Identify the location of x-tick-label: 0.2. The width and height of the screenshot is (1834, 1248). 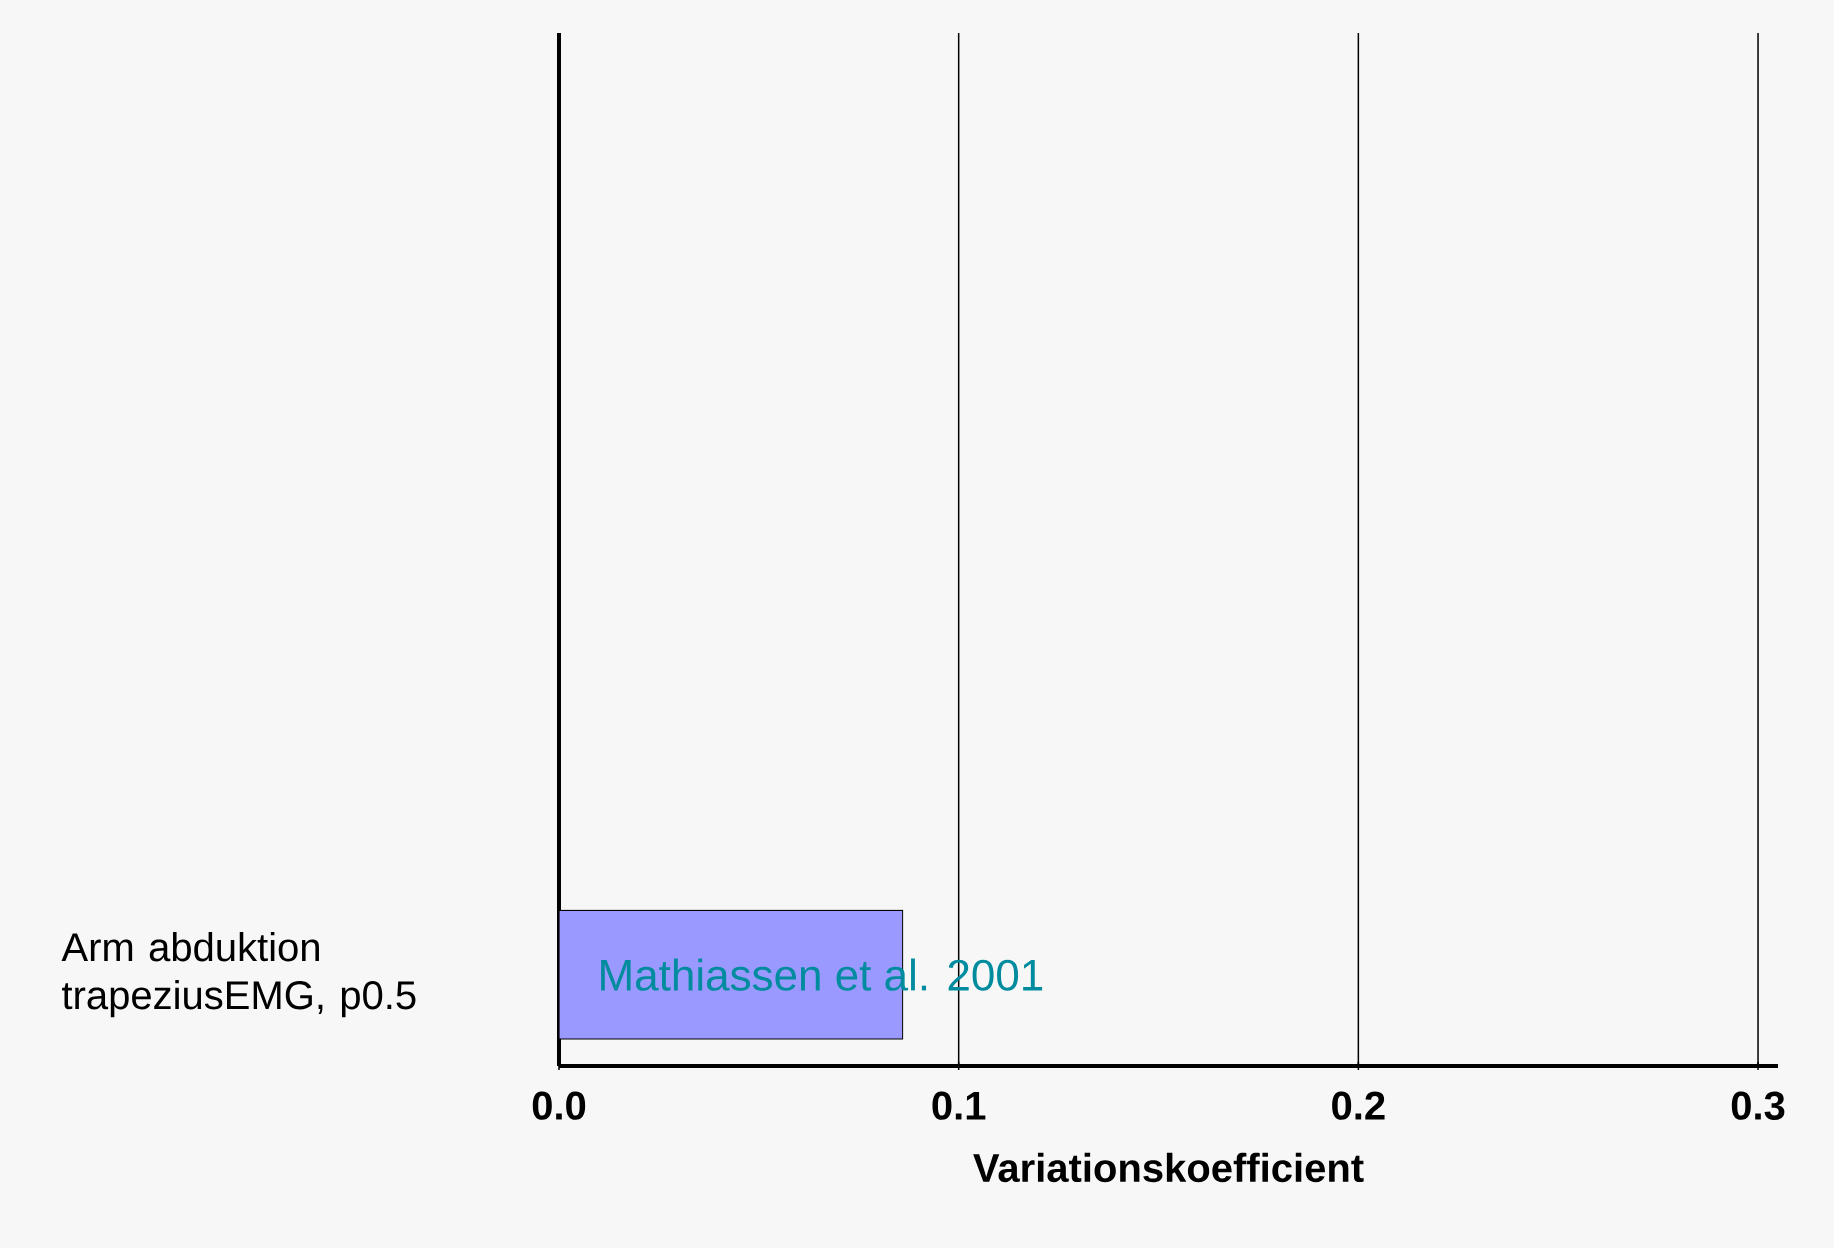
(1358, 1105).